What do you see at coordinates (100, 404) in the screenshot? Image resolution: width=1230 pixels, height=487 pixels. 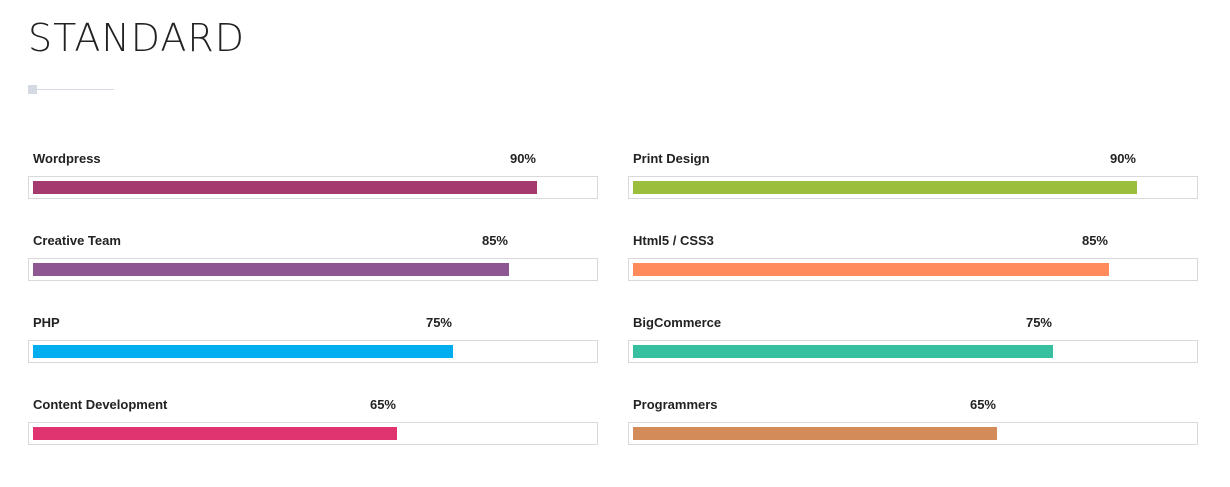 I see `skill-label: Content Development` at bounding box center [100, 404].